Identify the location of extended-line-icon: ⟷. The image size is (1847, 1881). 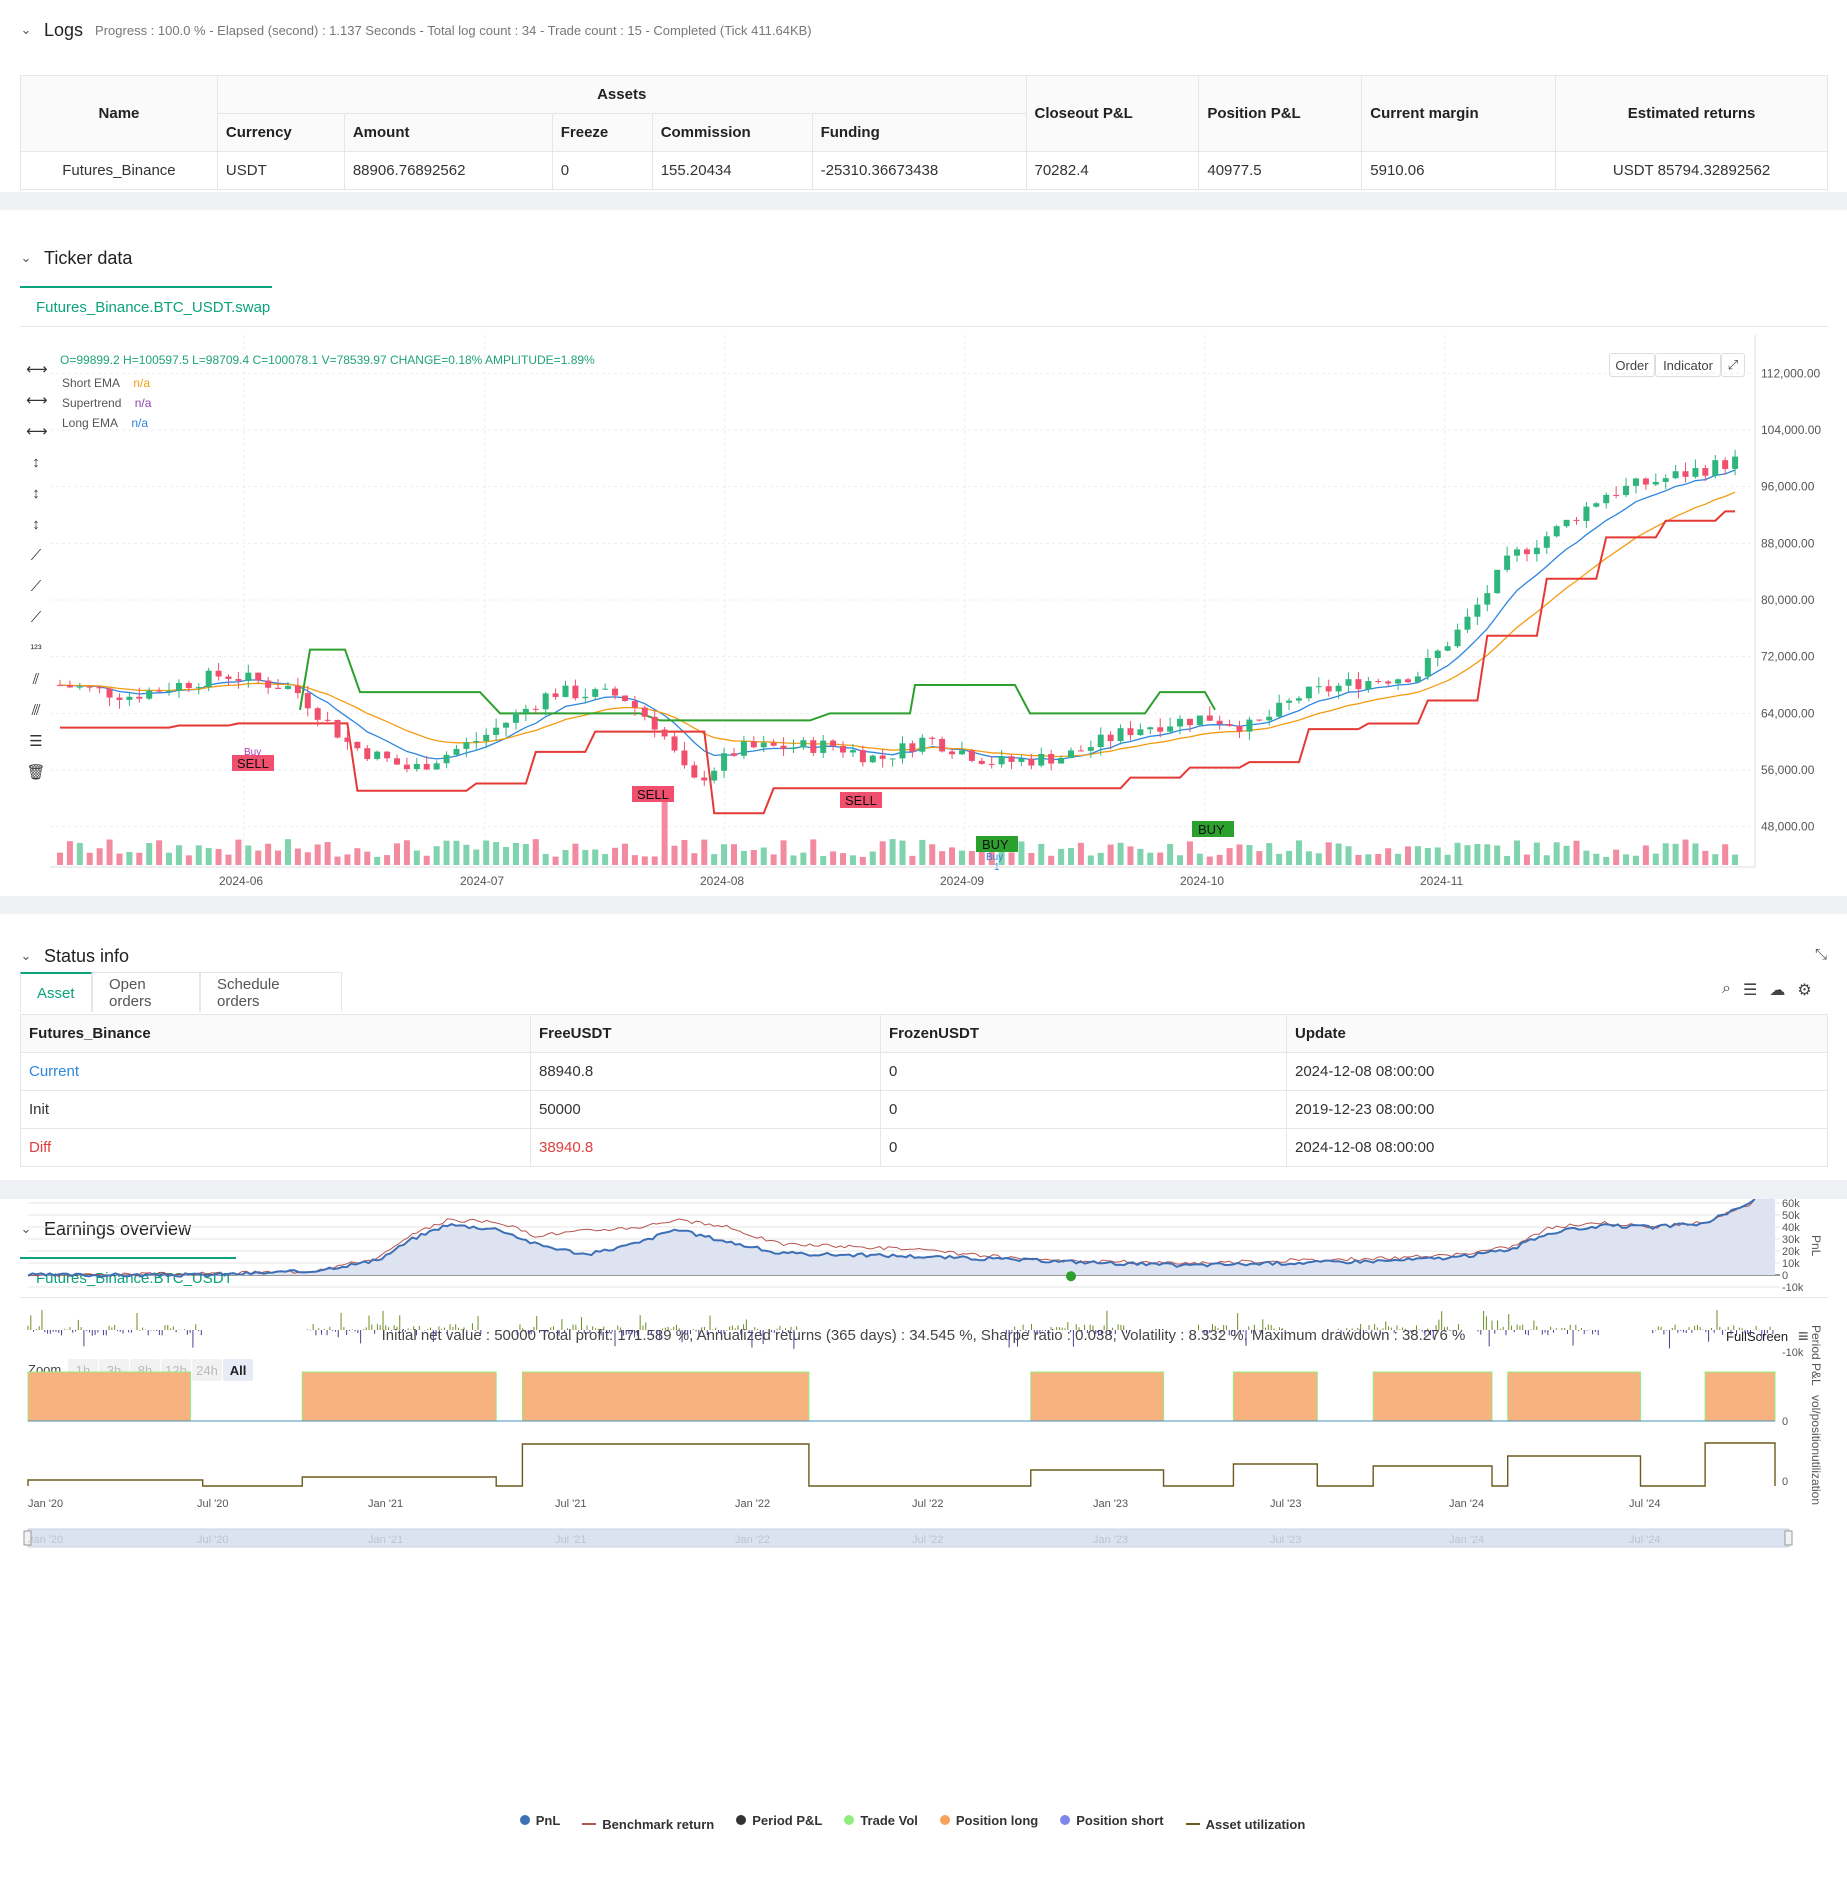
(37, 431).